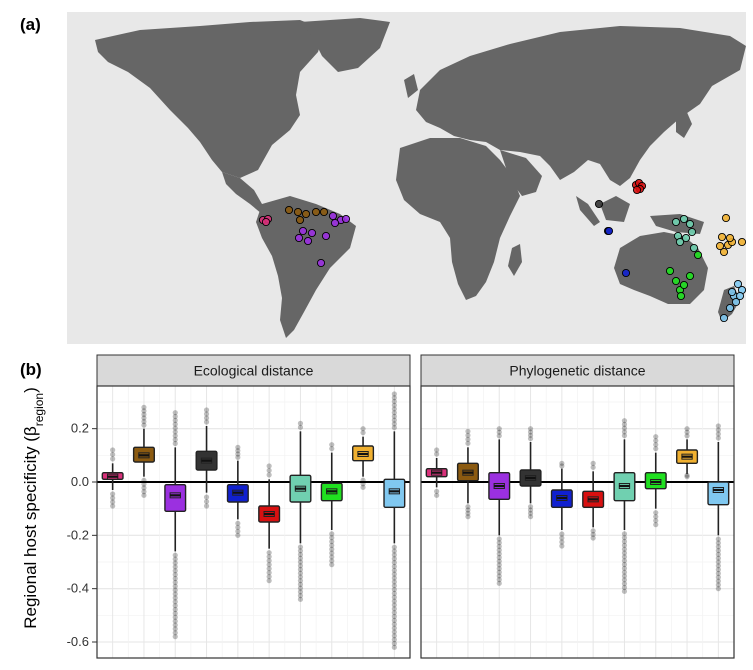  What do you see at coordinates (253, 370) in the screenshot?
I see `facet-strip` at bounding box center [253, 370].